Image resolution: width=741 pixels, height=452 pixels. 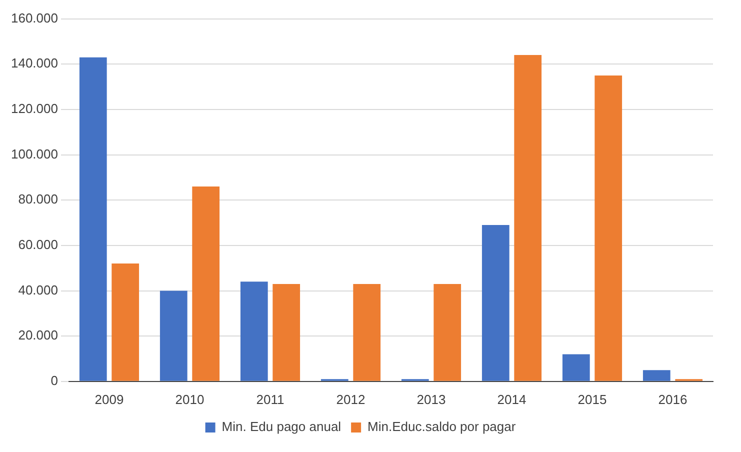 What do you see at coordinates (431, 399) in the screenshot?
I see `x-tick-label: 2013` at bounding box center [431, 399].